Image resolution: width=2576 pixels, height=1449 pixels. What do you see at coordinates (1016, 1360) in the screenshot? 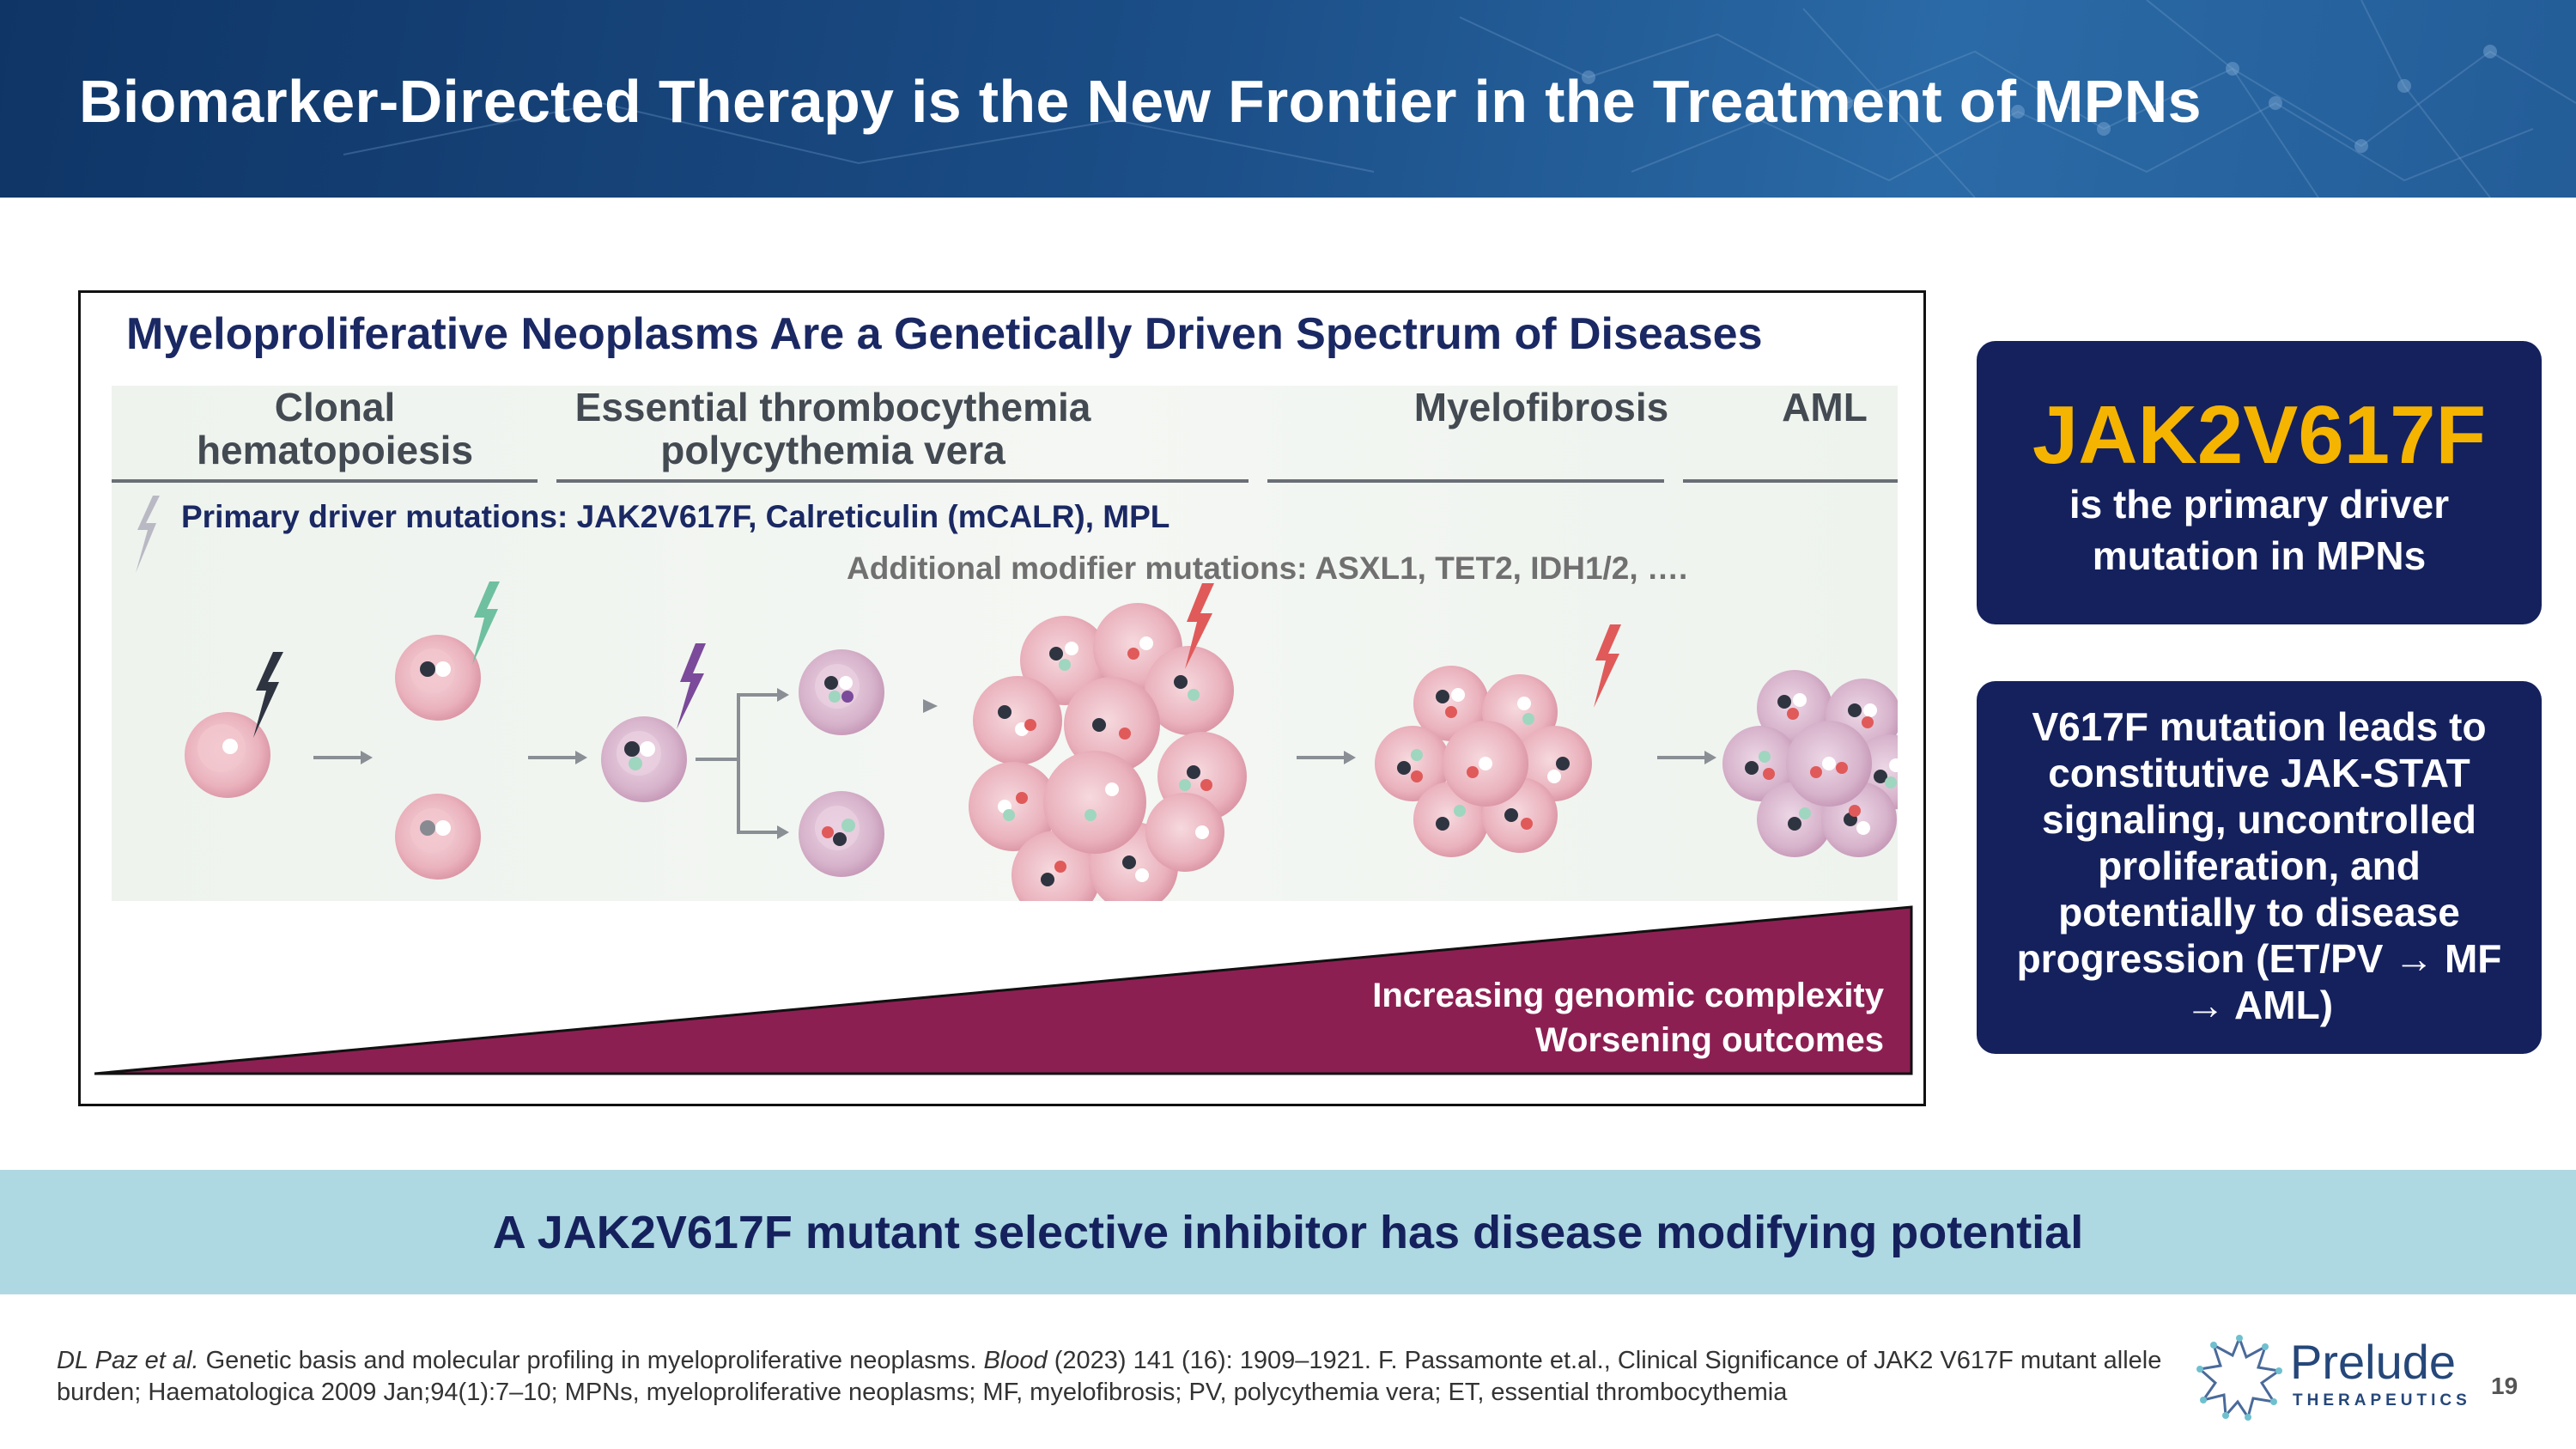
I see `ref-journal: Blood` at bounding box center [1016, 1360].